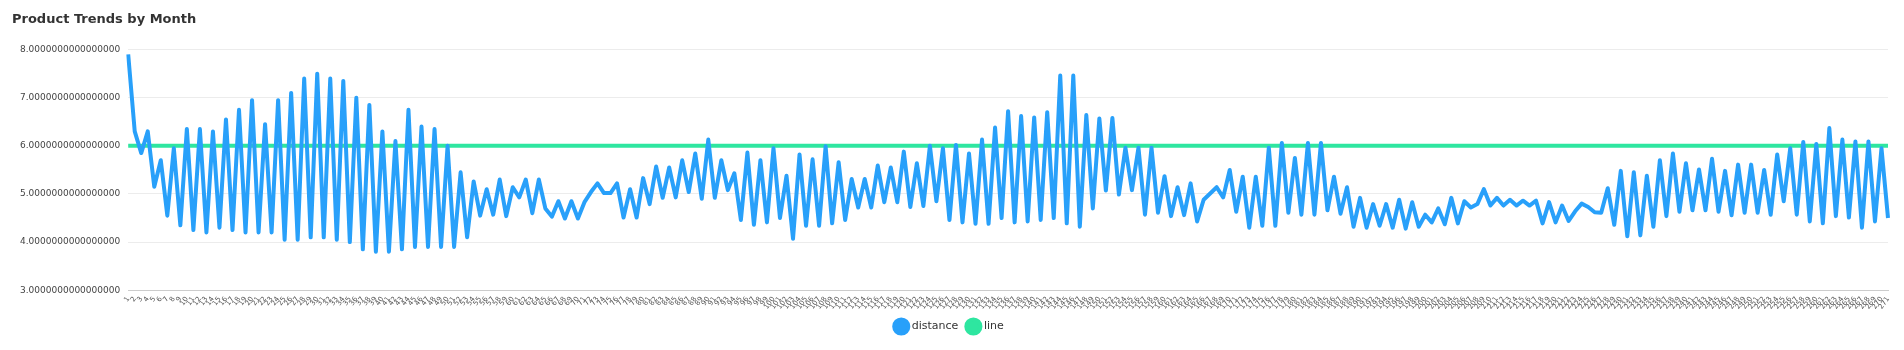 This screenshot has height=350, width=1904. I want to click on y-tick-label: 4.0000000000000000, so click(70, 241).